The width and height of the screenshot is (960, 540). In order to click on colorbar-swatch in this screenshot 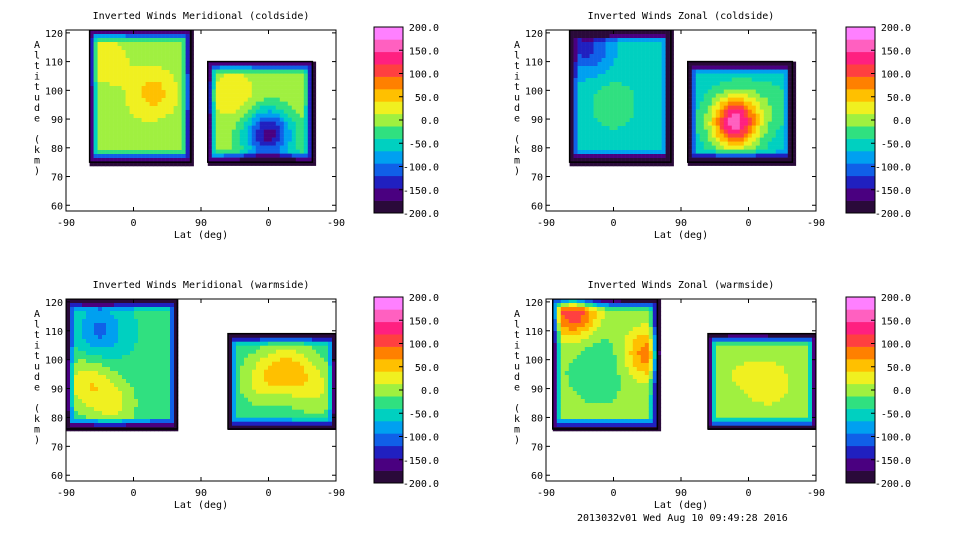, I will do `click(388, 477)`.